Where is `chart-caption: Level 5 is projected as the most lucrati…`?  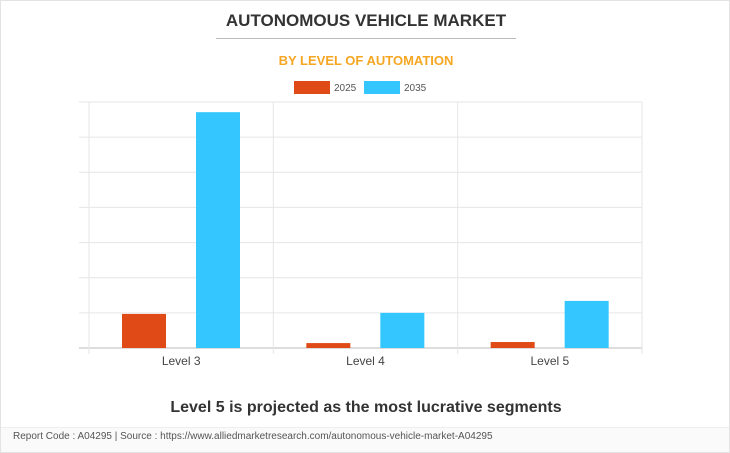 chart-caption: Level 5 is projected as the most lucrati… is located at coordinates (366, 407).